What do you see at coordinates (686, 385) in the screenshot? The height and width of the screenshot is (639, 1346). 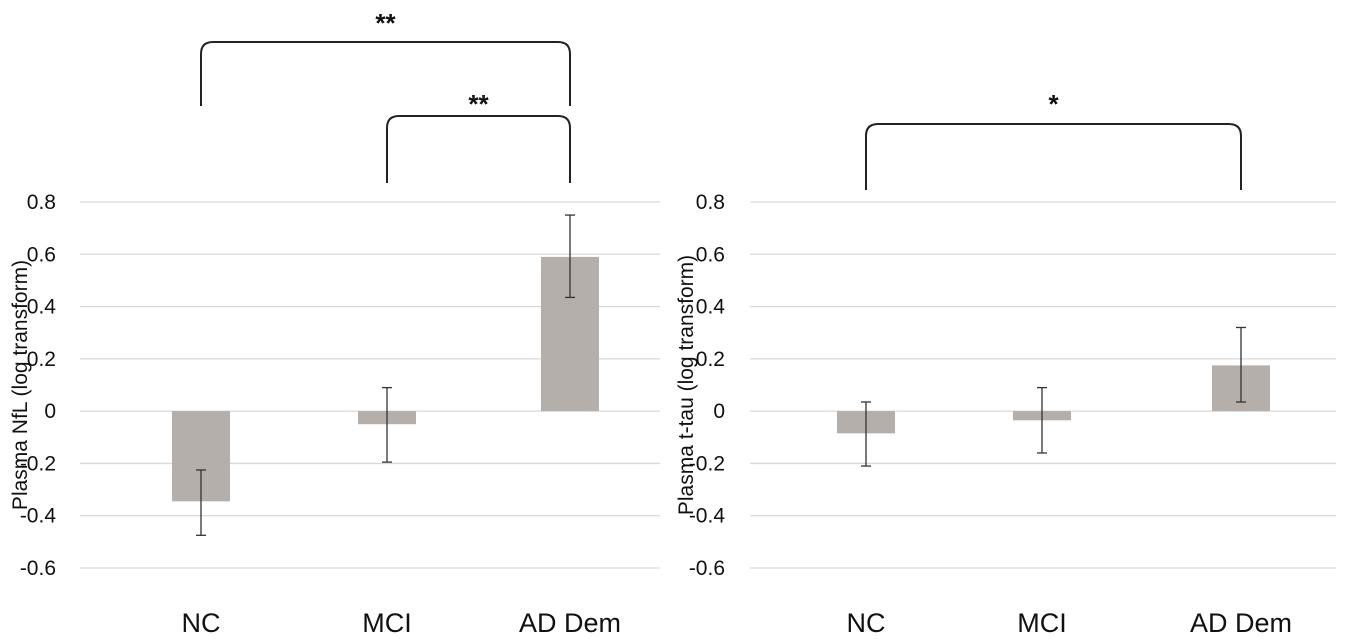 I see `t-tau-y-axis-title: Plasma t-tau (log transform)` at bounding box center [686, 385].